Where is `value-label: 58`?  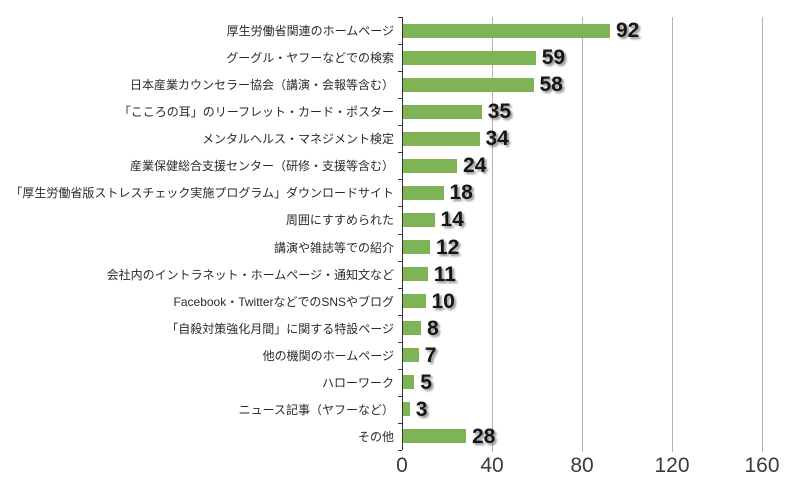 value-label: 58 is located at coordinates (551, 85).